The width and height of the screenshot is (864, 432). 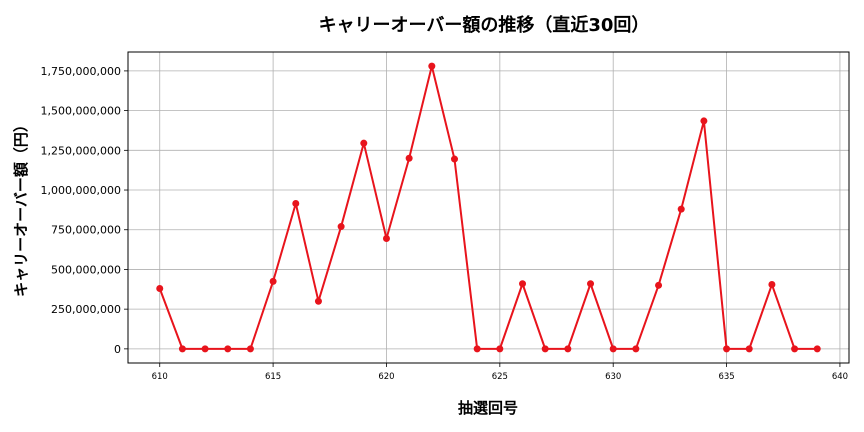 I want to click on y-tick-label: 250,000,000, so click(x=86, y=309).